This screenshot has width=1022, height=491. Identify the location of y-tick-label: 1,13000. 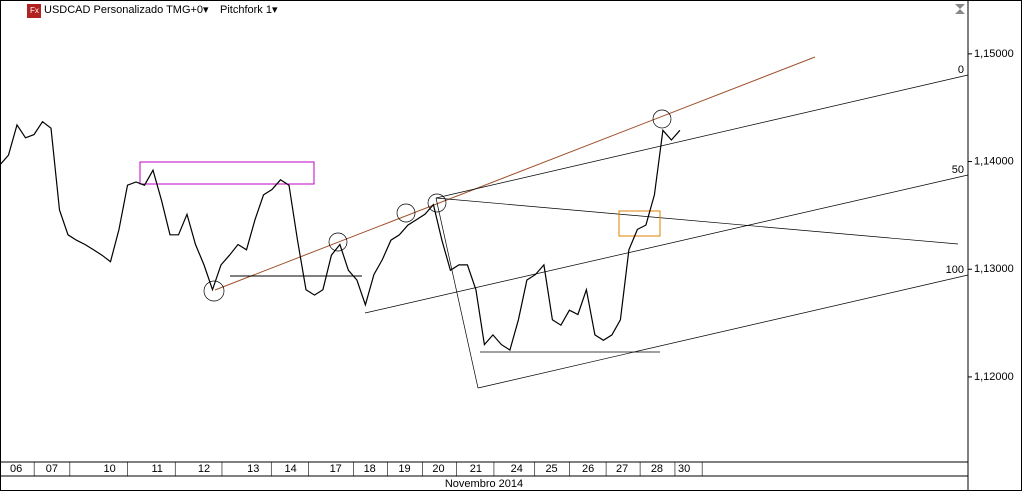
(994, 269).